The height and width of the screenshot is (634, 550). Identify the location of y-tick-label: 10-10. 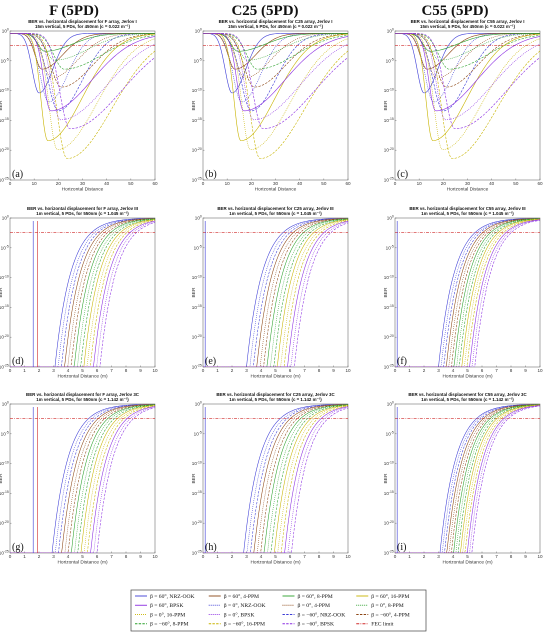
(4, 90).